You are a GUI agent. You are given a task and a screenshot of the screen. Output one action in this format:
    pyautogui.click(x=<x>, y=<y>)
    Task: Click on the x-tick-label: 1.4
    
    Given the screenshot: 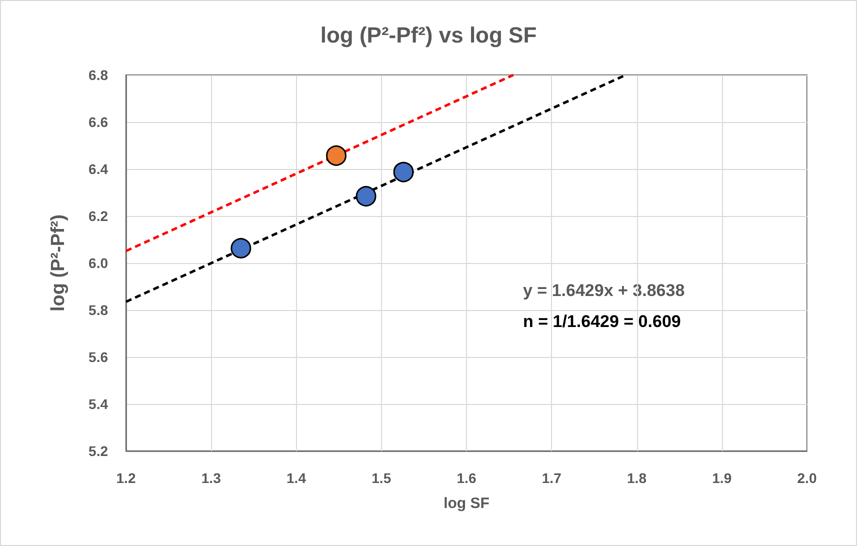 What is the action you would take?
    pyautogui.click(x=296, y=478)
    